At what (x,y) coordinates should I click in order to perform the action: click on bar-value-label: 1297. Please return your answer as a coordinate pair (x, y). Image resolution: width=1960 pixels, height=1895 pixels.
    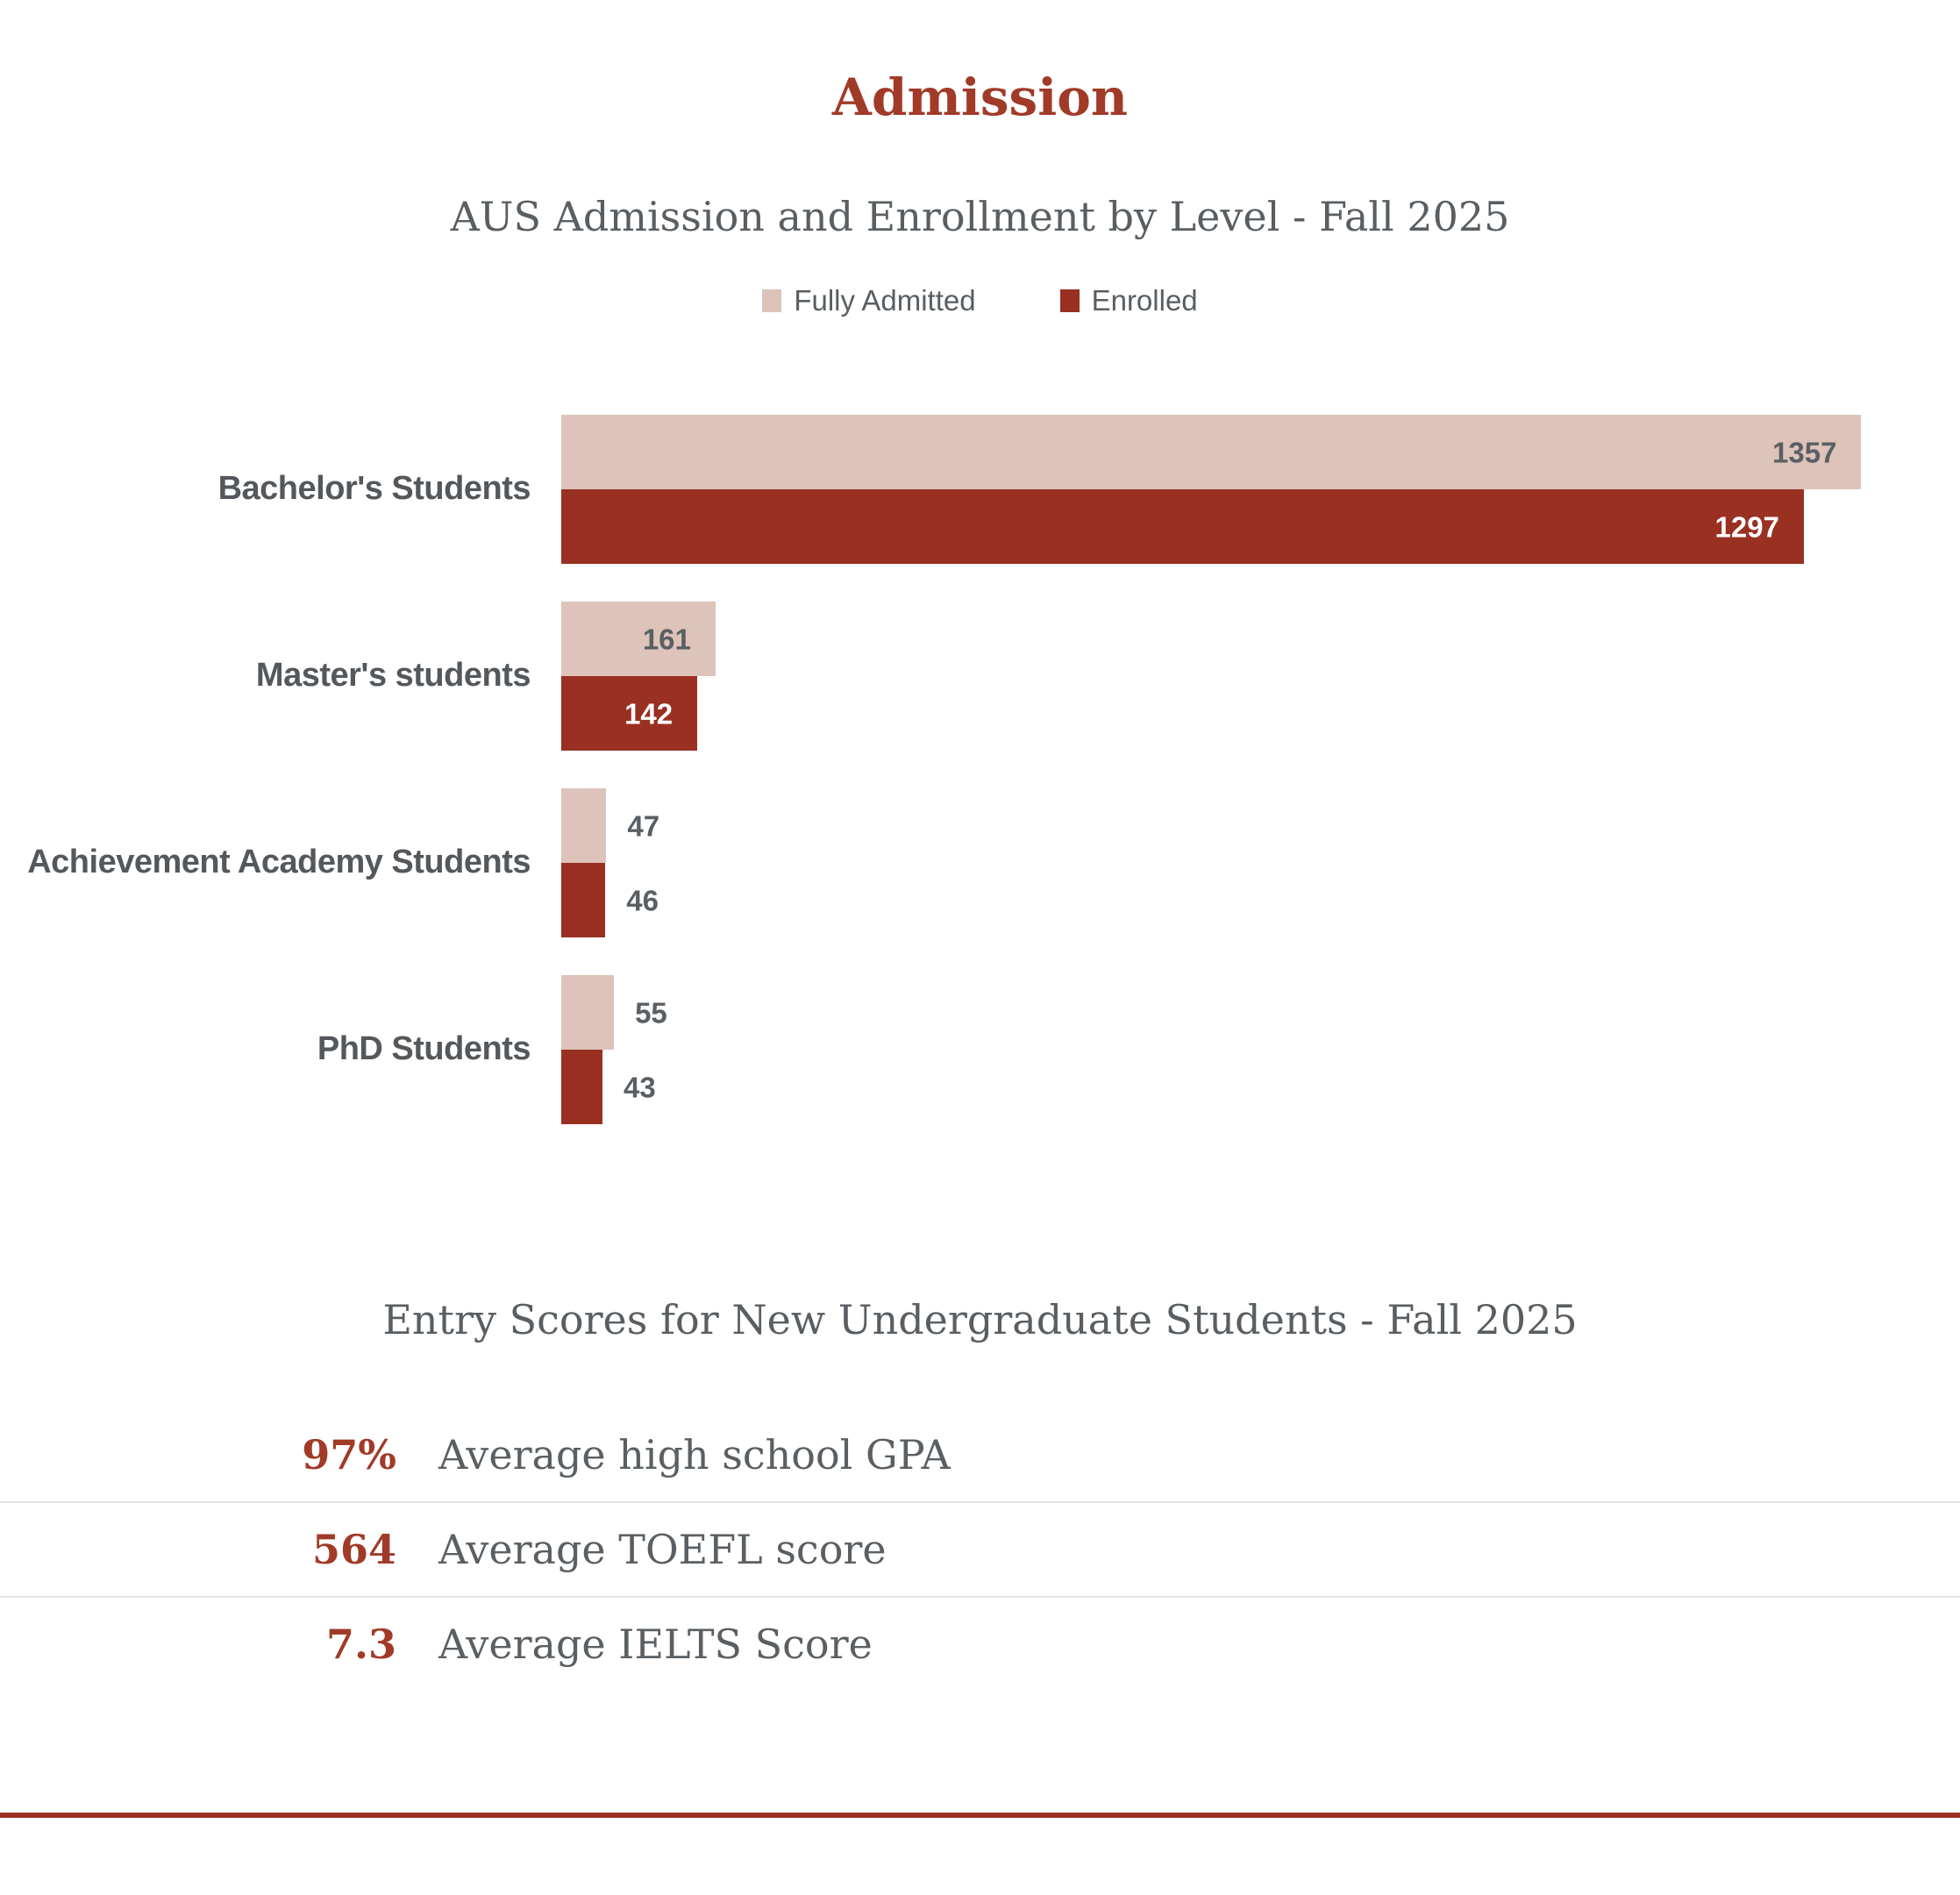
    Looking at the image, I should click on (1746, 527).